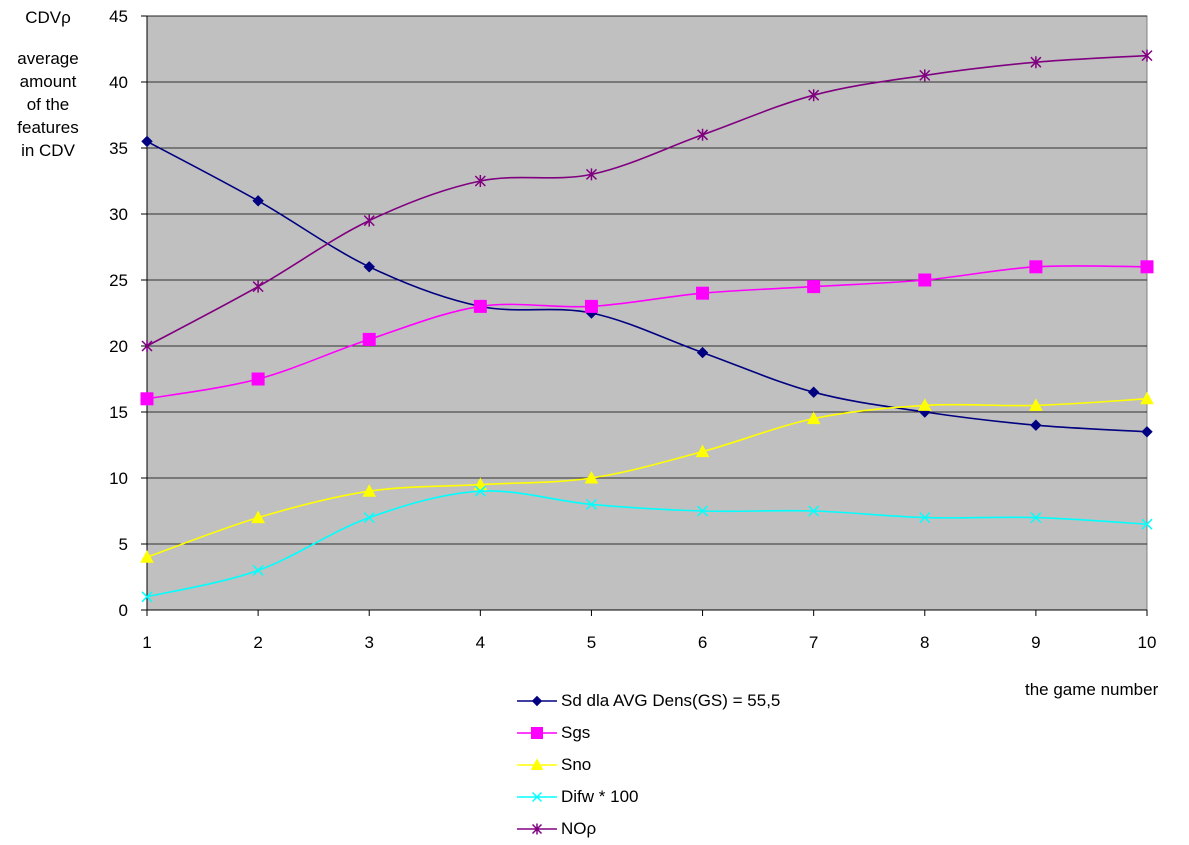  I want to click on y-tick-label: 45, so click(118, 16).